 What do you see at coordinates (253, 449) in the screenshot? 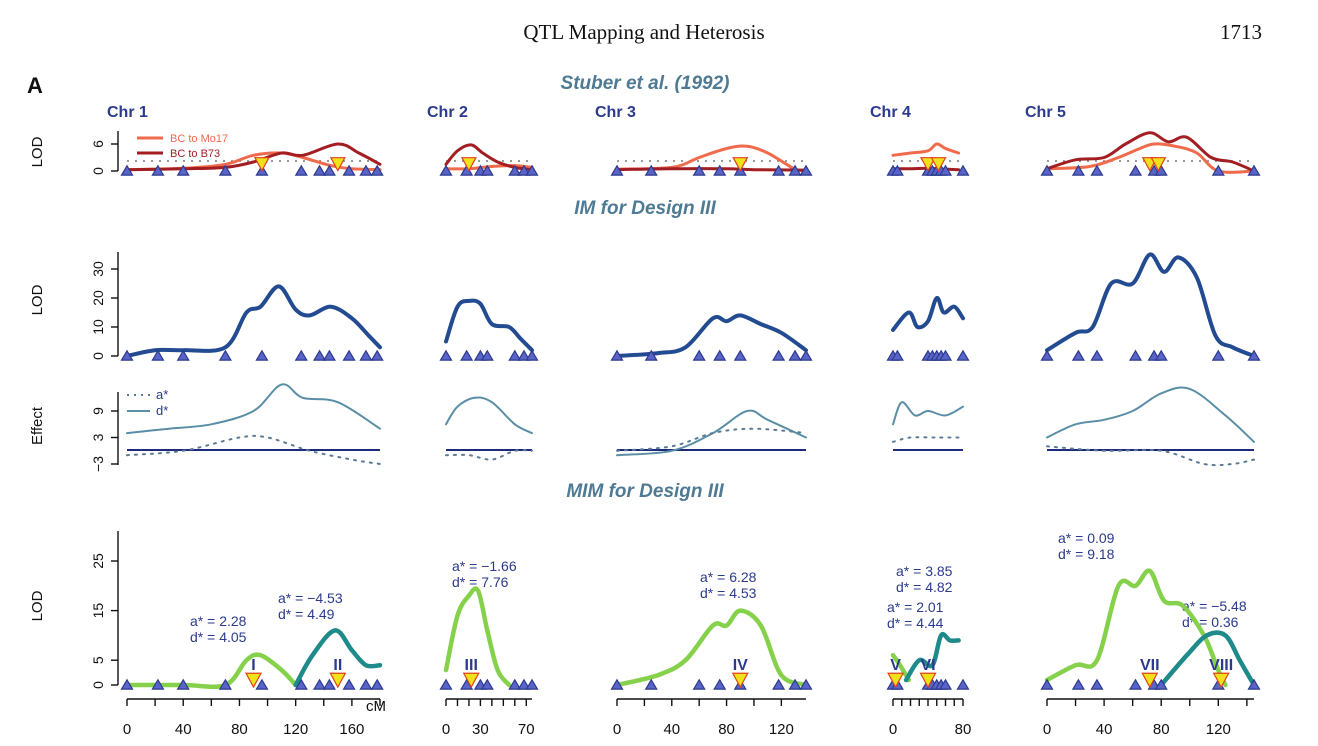
I see `effect-a-curve-chr1` at bounding box center [253, 449].